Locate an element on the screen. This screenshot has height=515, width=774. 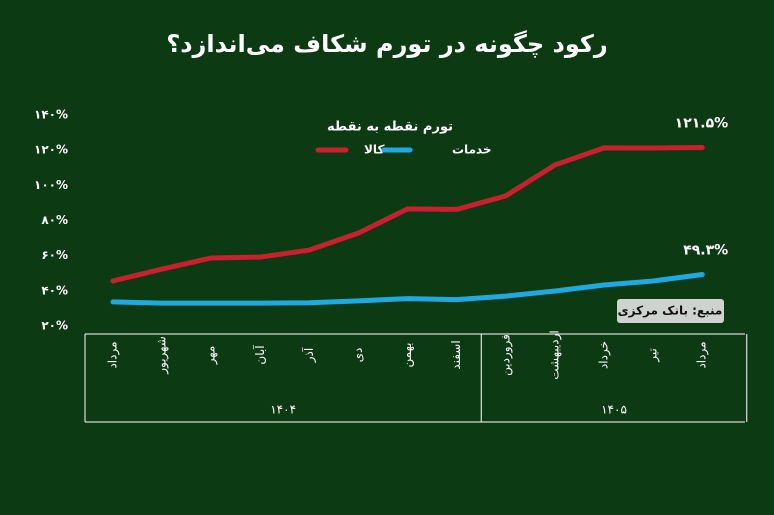
y-tick-label: ۸۰% is located at coordinates (54, 220).